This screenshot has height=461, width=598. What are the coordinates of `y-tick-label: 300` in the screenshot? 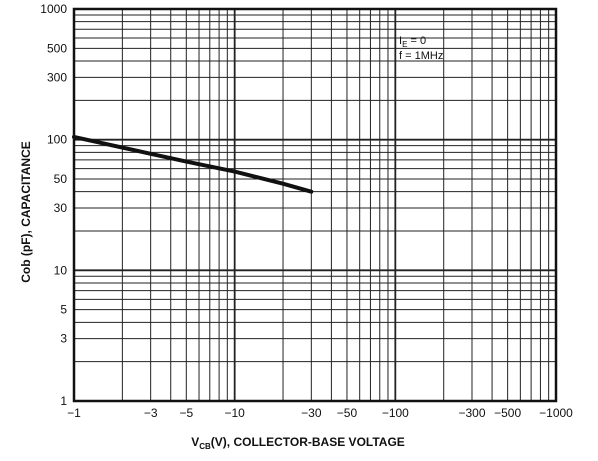 It's located at (57, 77).